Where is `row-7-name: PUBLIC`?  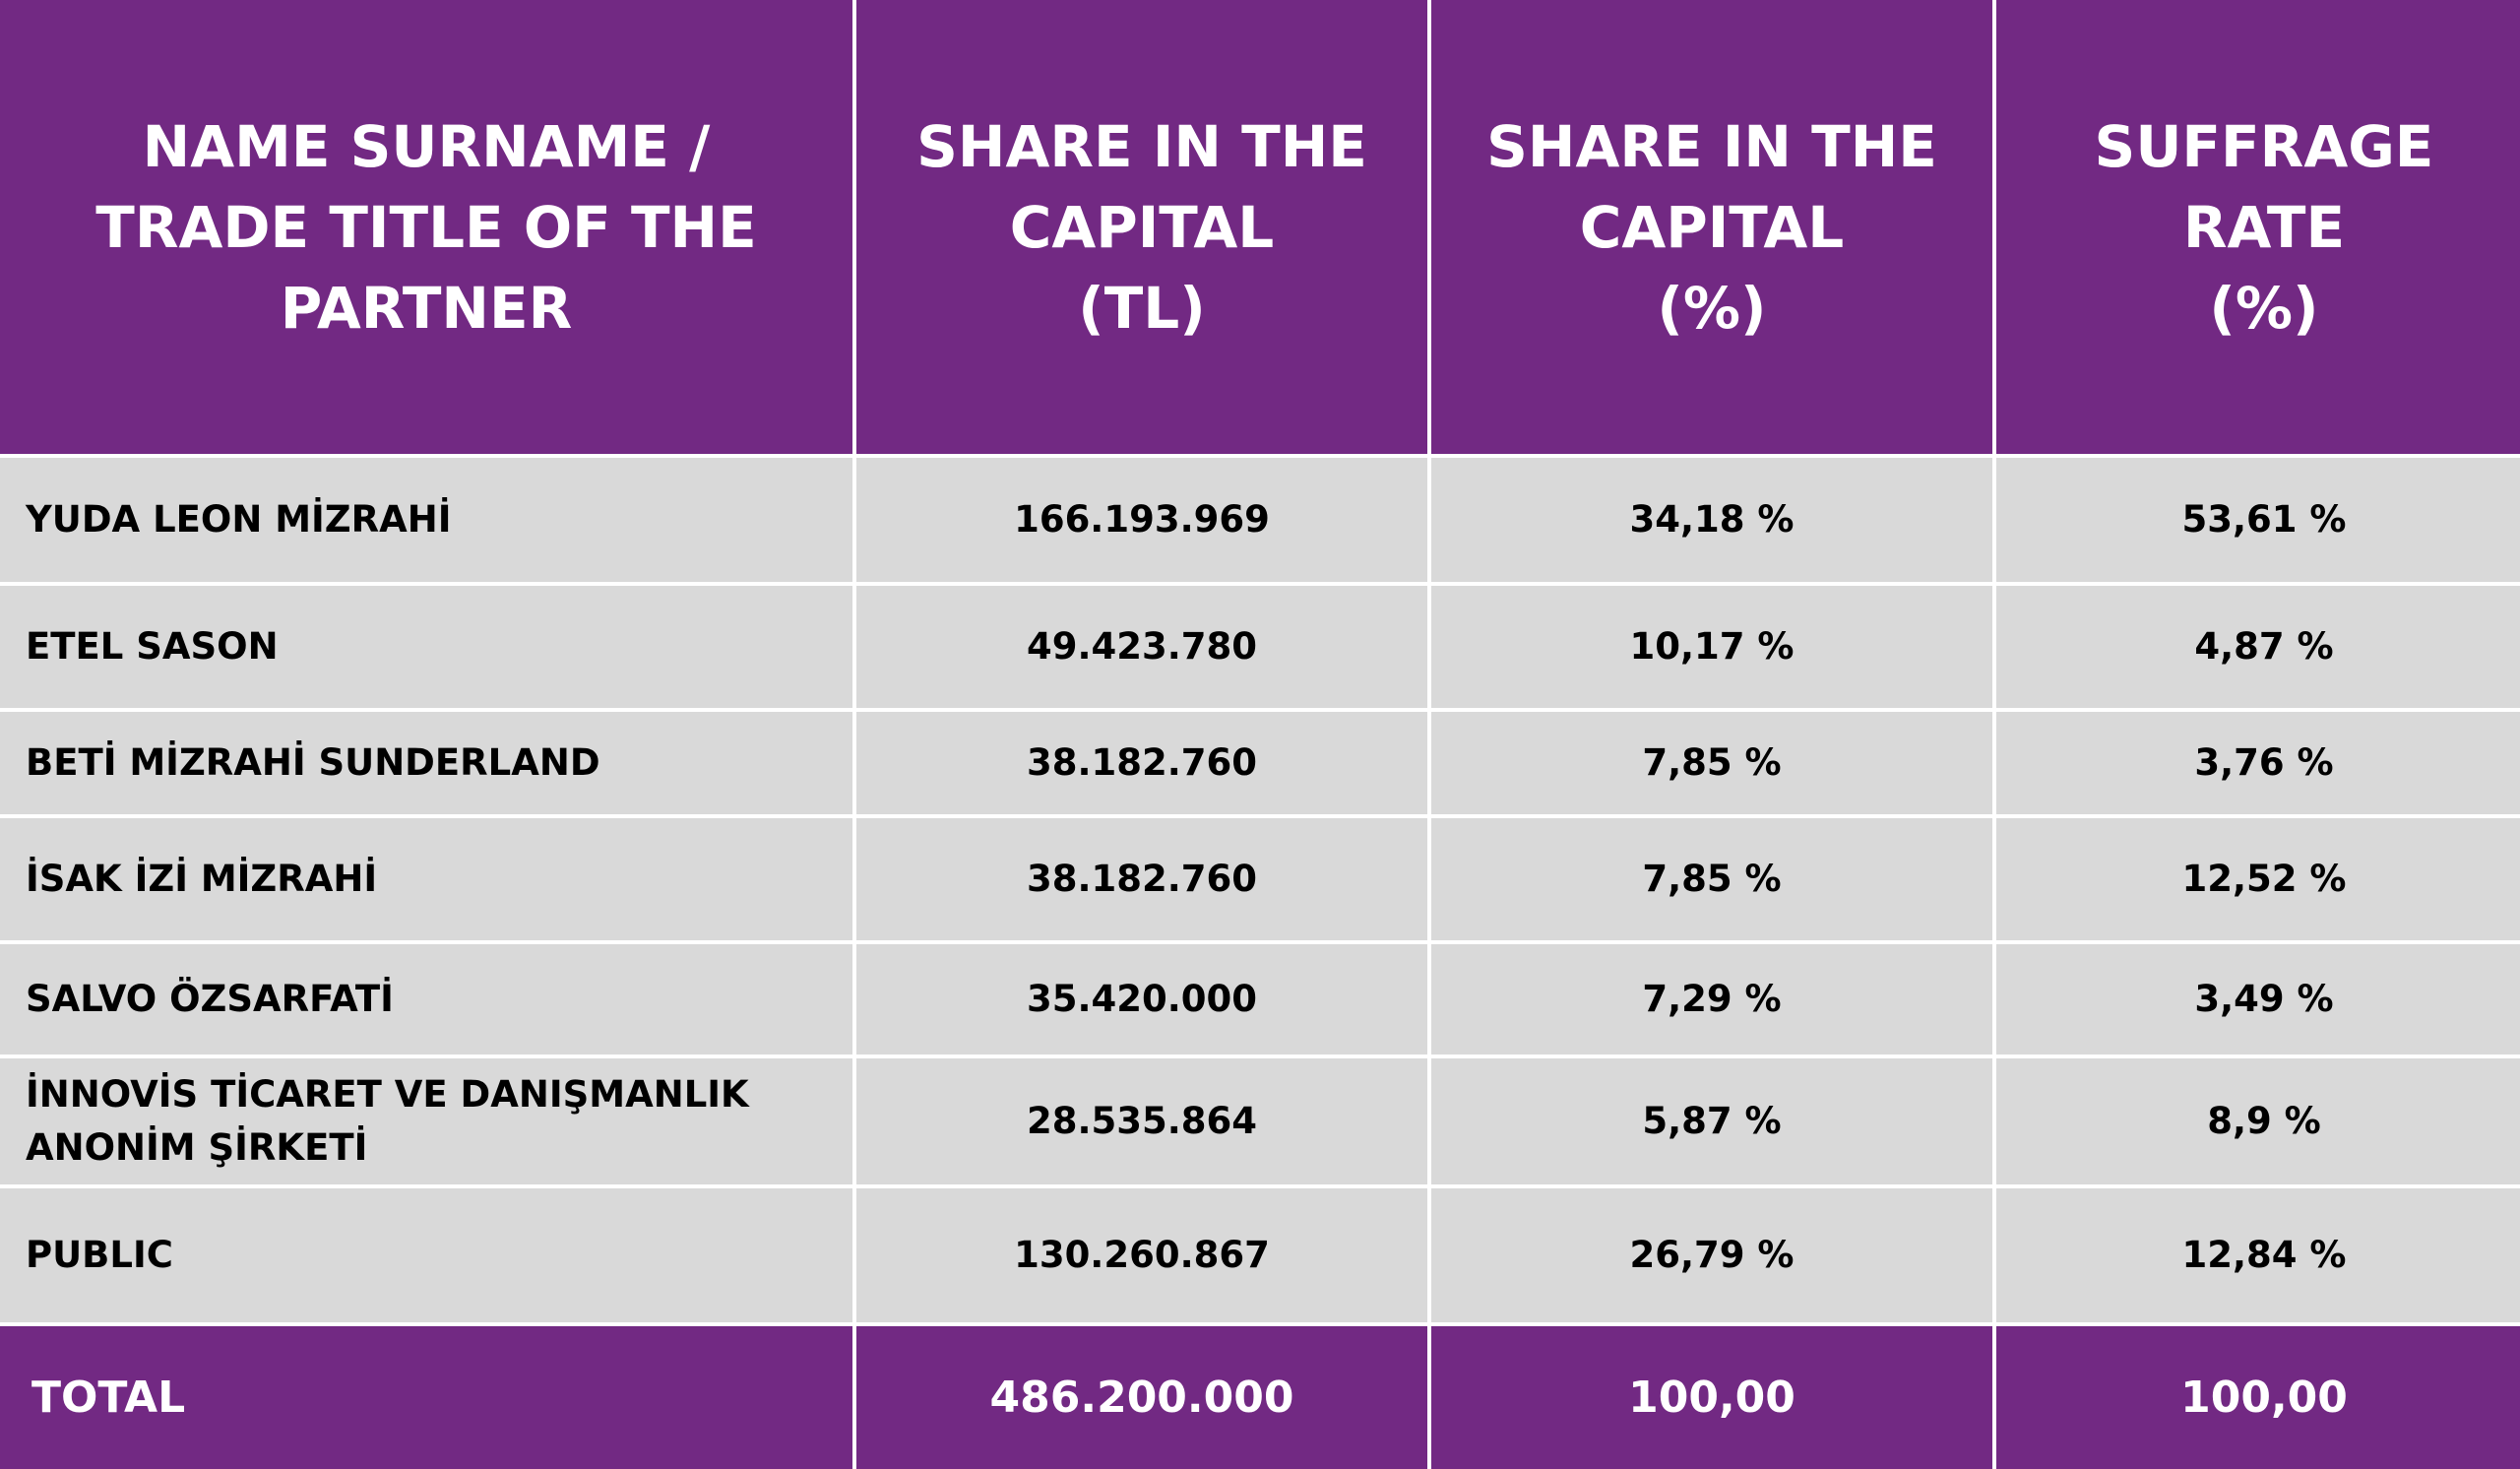 row-7-name: PUBLIC is located at coordinates (426, 1255).